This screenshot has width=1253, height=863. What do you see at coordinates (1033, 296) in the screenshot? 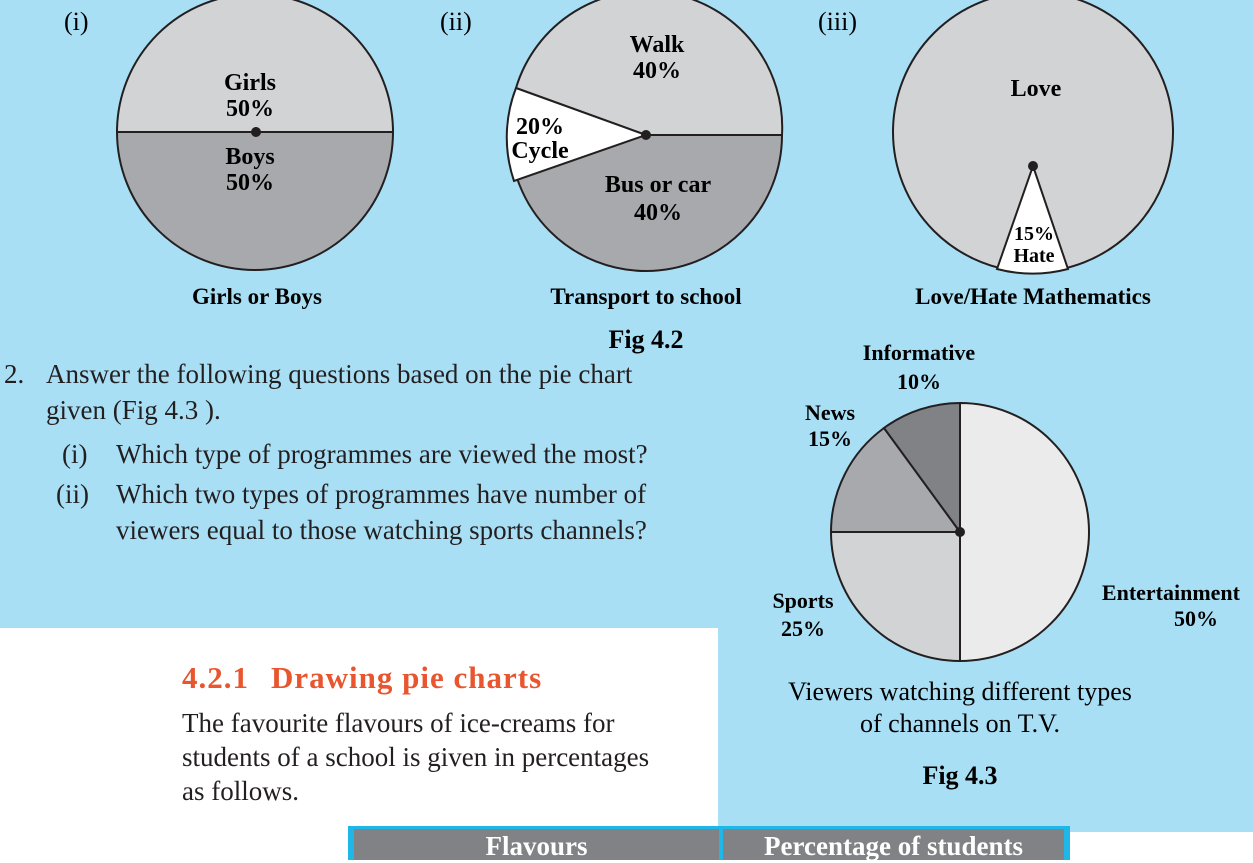
I see `pie-caption-love-hate: Love/Hate Mathematics` at bounding box center [1033, 296].